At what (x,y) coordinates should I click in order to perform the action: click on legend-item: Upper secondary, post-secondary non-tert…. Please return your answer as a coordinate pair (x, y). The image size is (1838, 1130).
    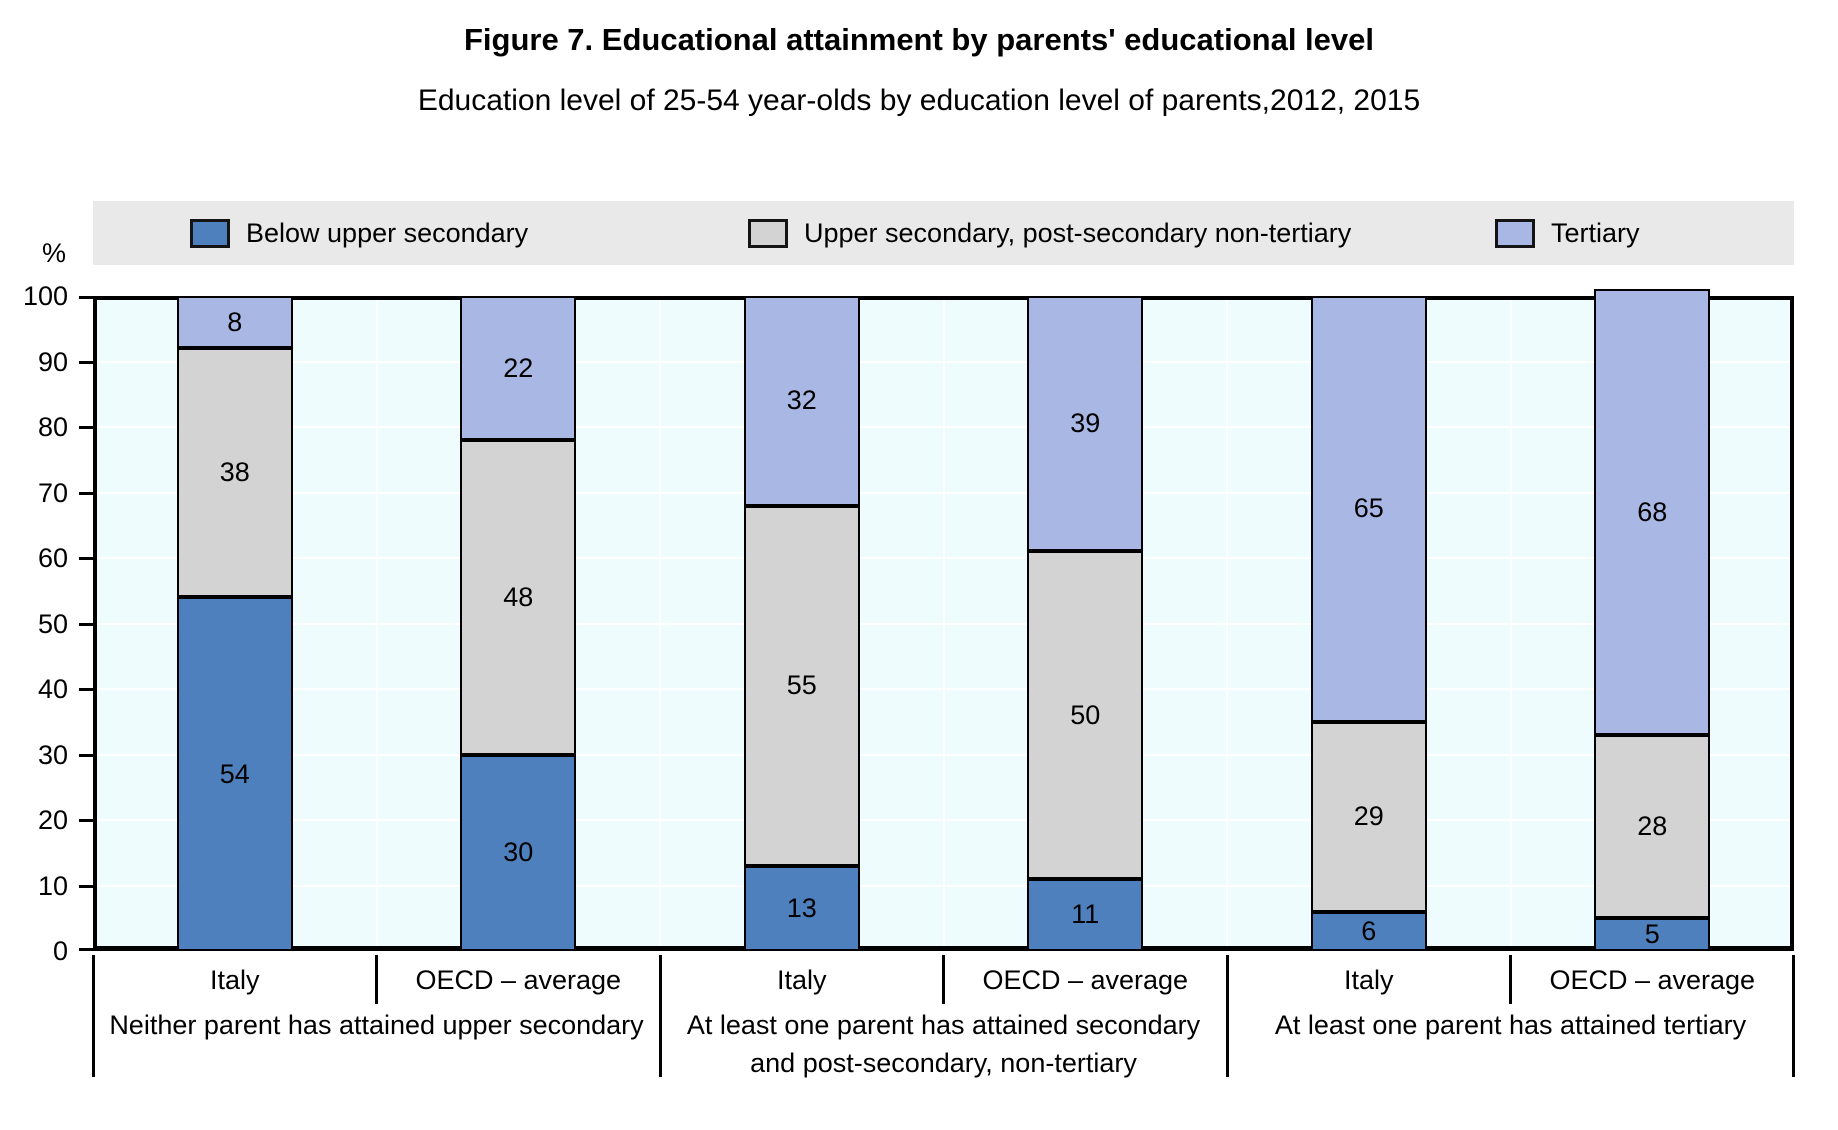
    Looking at the image, I should click on (1049, 233).